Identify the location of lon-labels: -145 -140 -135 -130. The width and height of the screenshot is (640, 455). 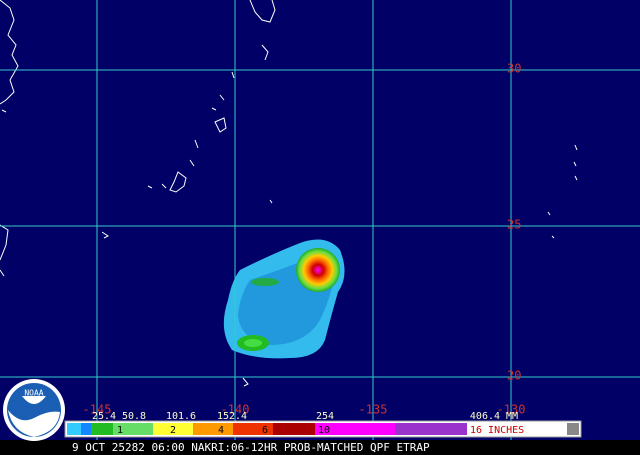
(304, 410).